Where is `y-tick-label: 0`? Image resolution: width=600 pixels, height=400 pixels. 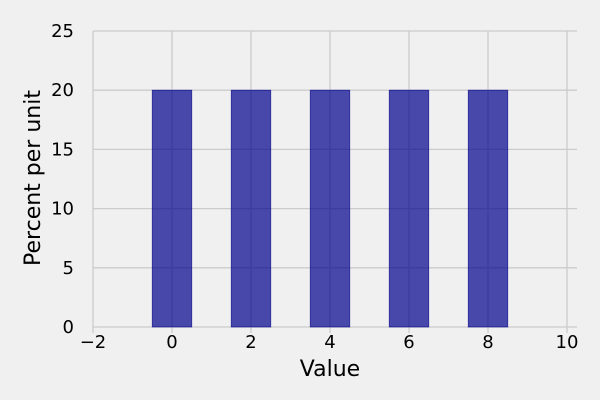 y-tick-label: 0 is located at coordinates (68, 327).